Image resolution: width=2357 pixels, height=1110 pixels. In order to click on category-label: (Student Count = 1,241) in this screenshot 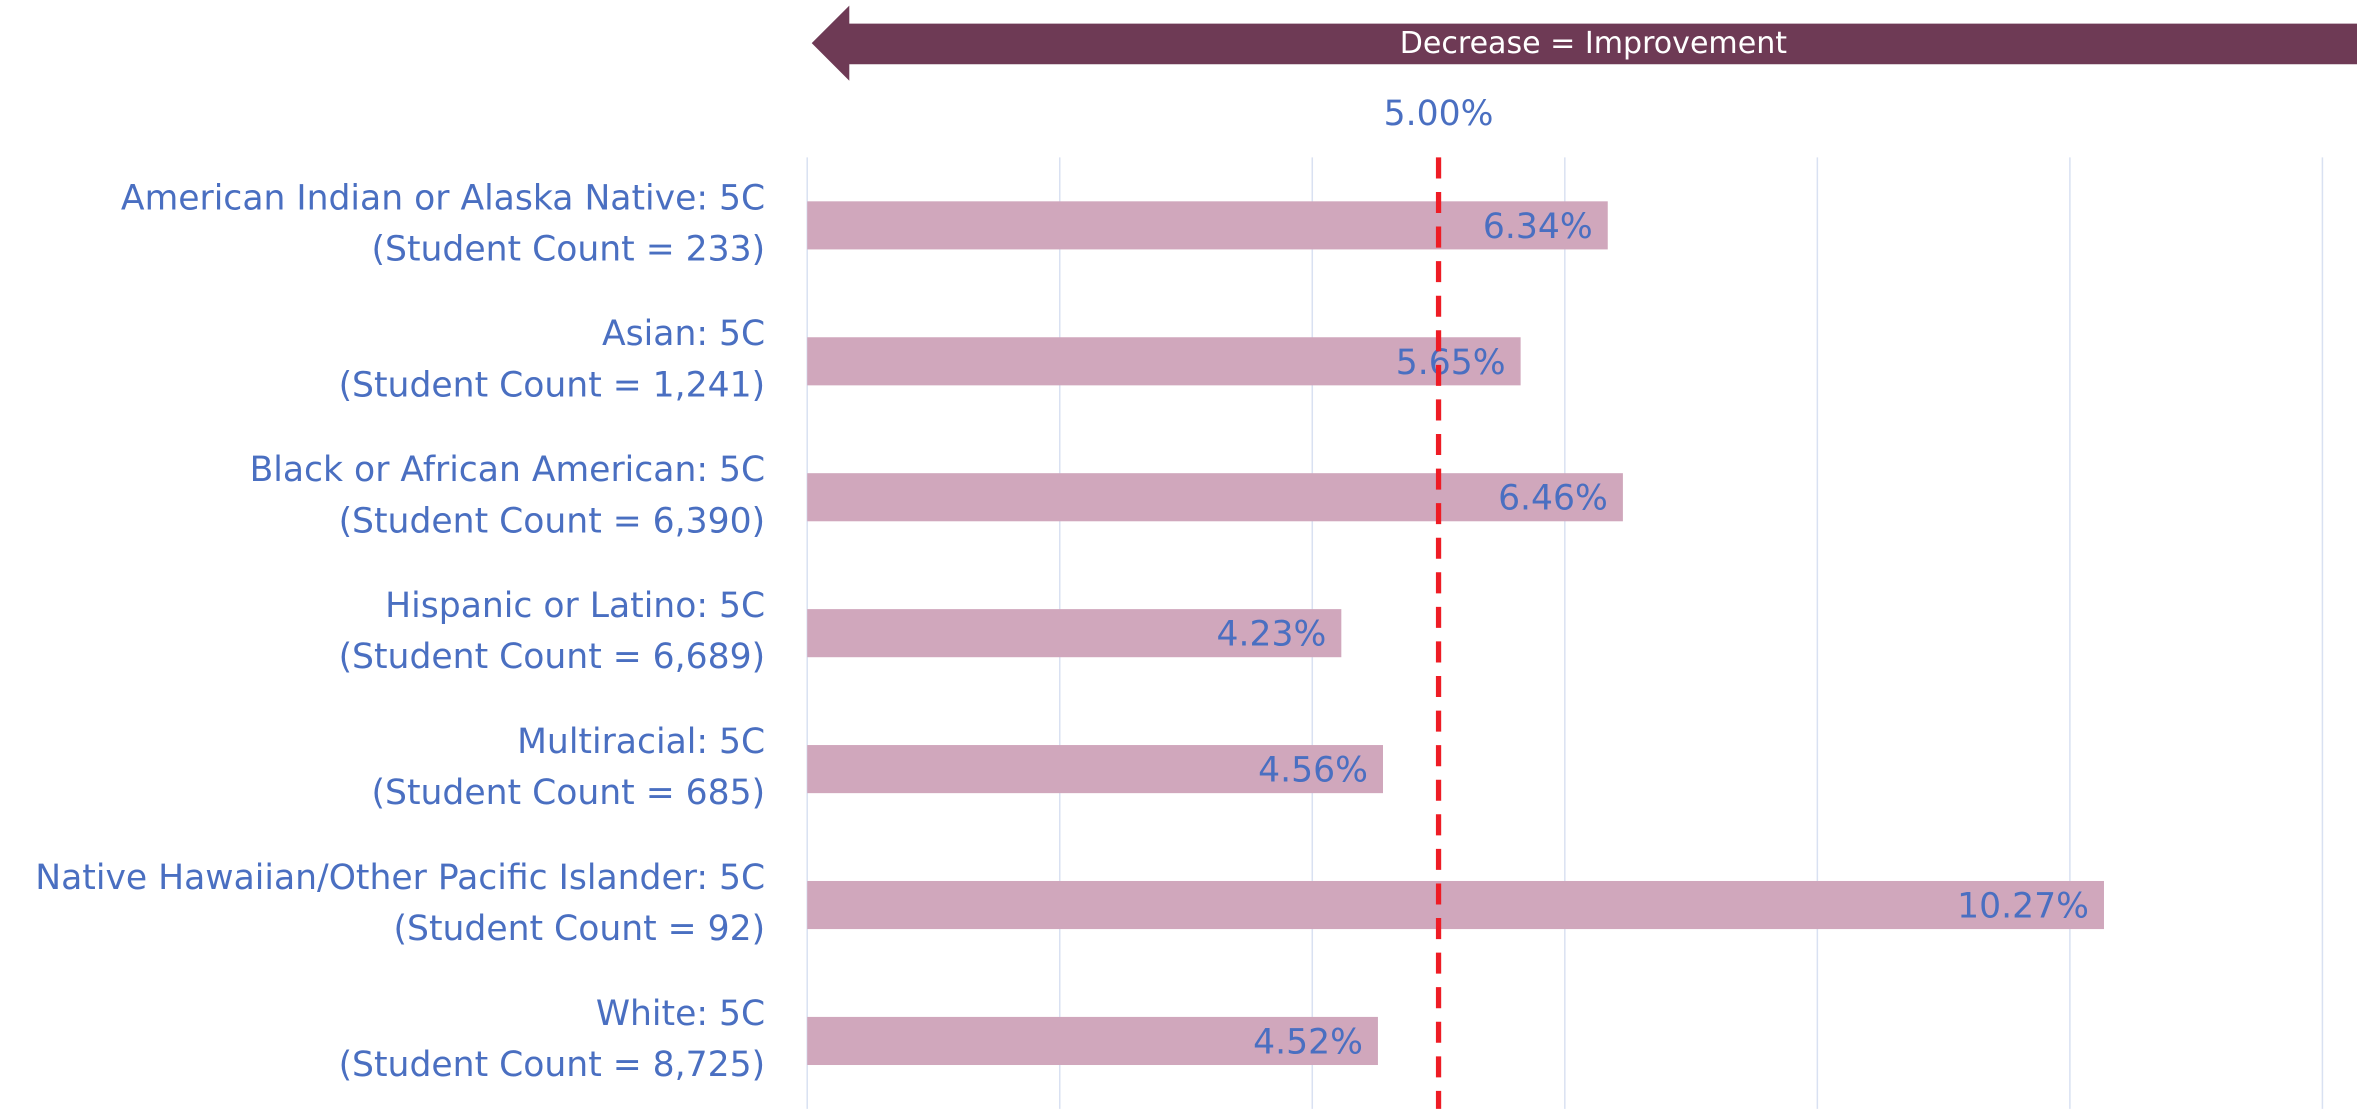, I will do `click(552, 385)`.